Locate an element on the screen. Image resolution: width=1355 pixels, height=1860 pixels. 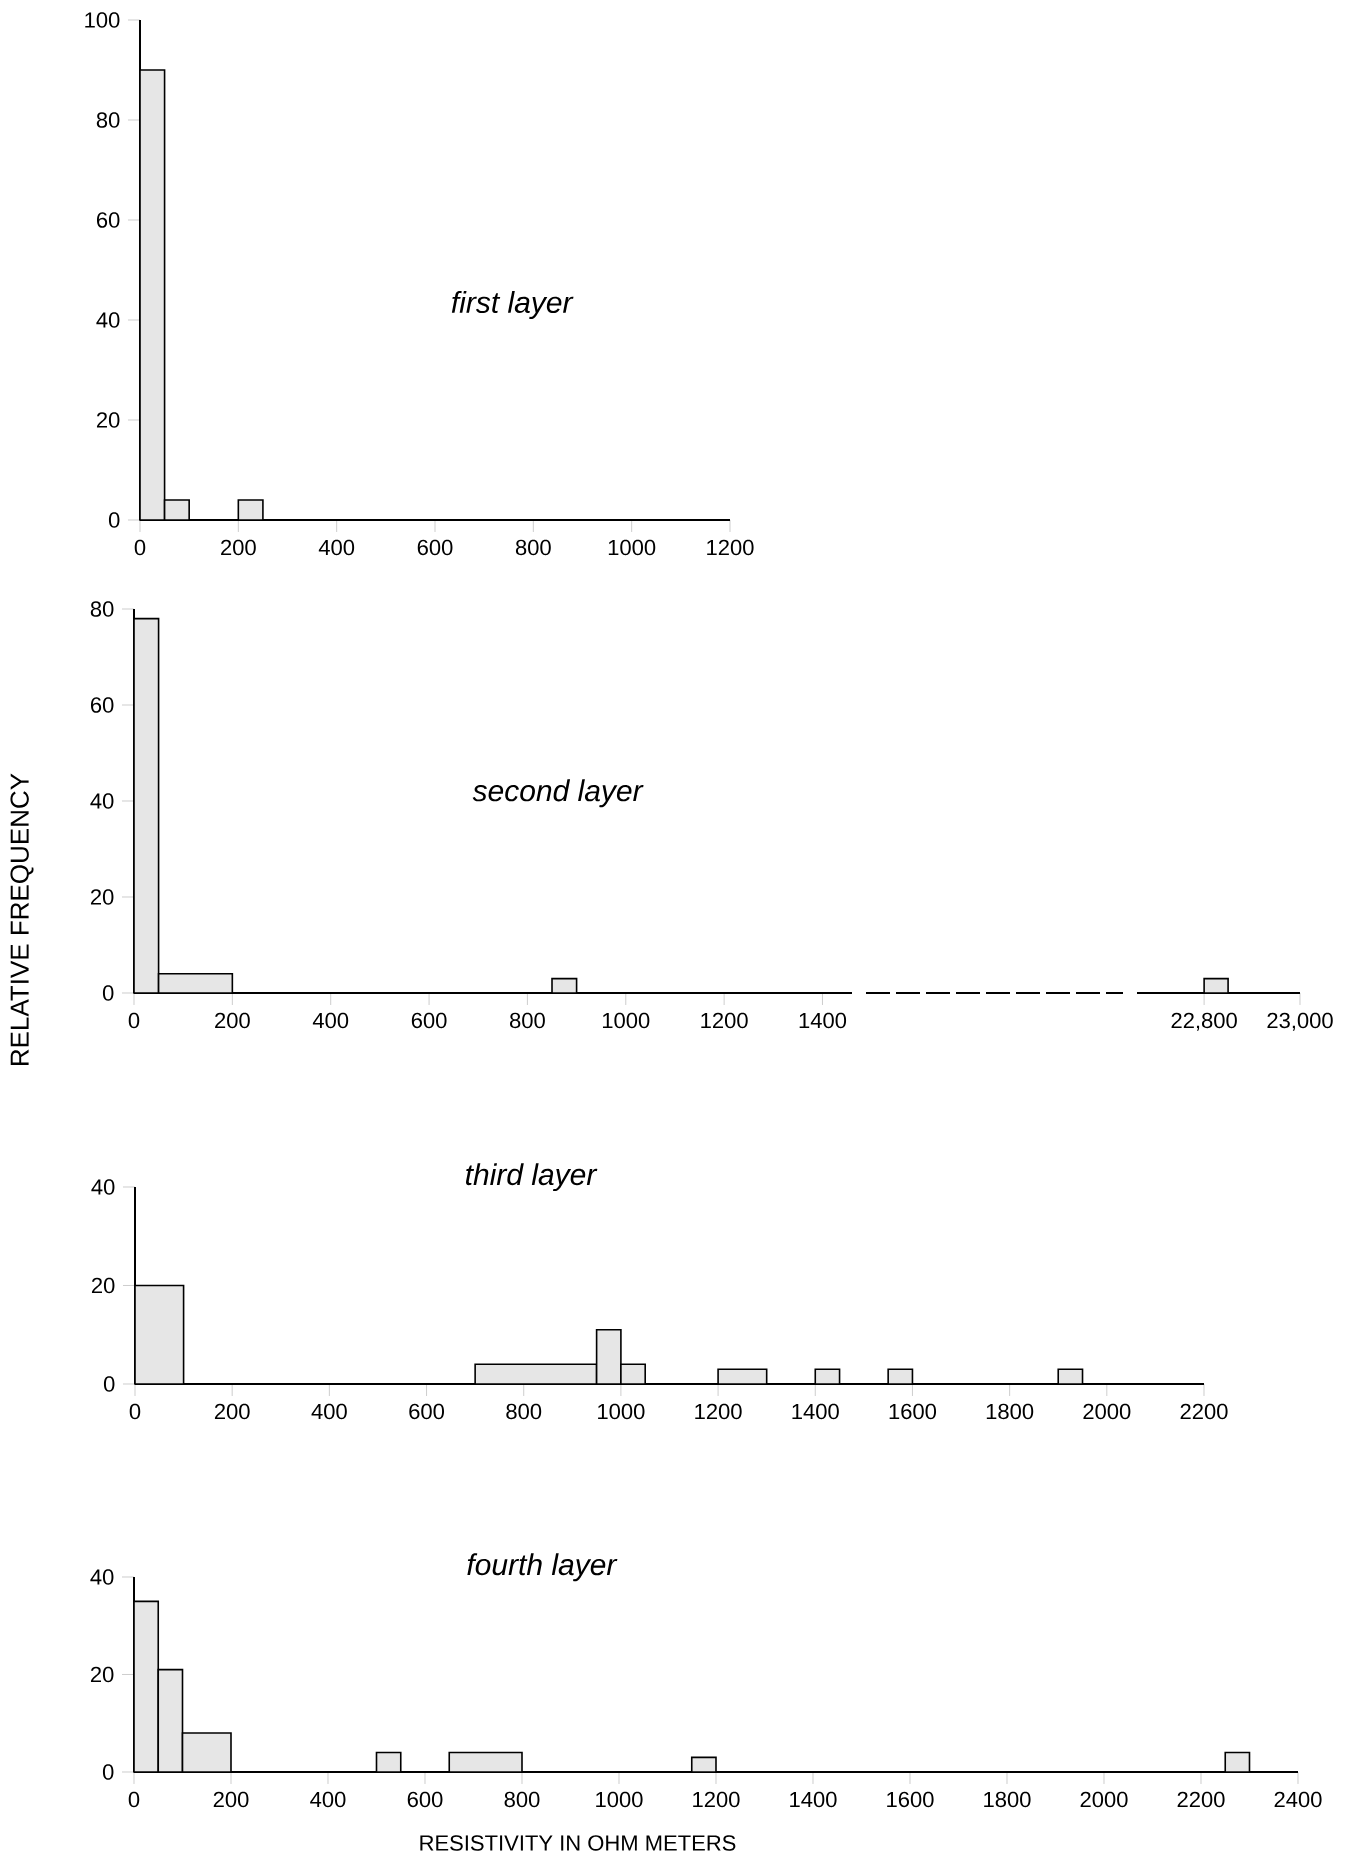
chart-title: fourth layer is located at coordinates (542, 1567).